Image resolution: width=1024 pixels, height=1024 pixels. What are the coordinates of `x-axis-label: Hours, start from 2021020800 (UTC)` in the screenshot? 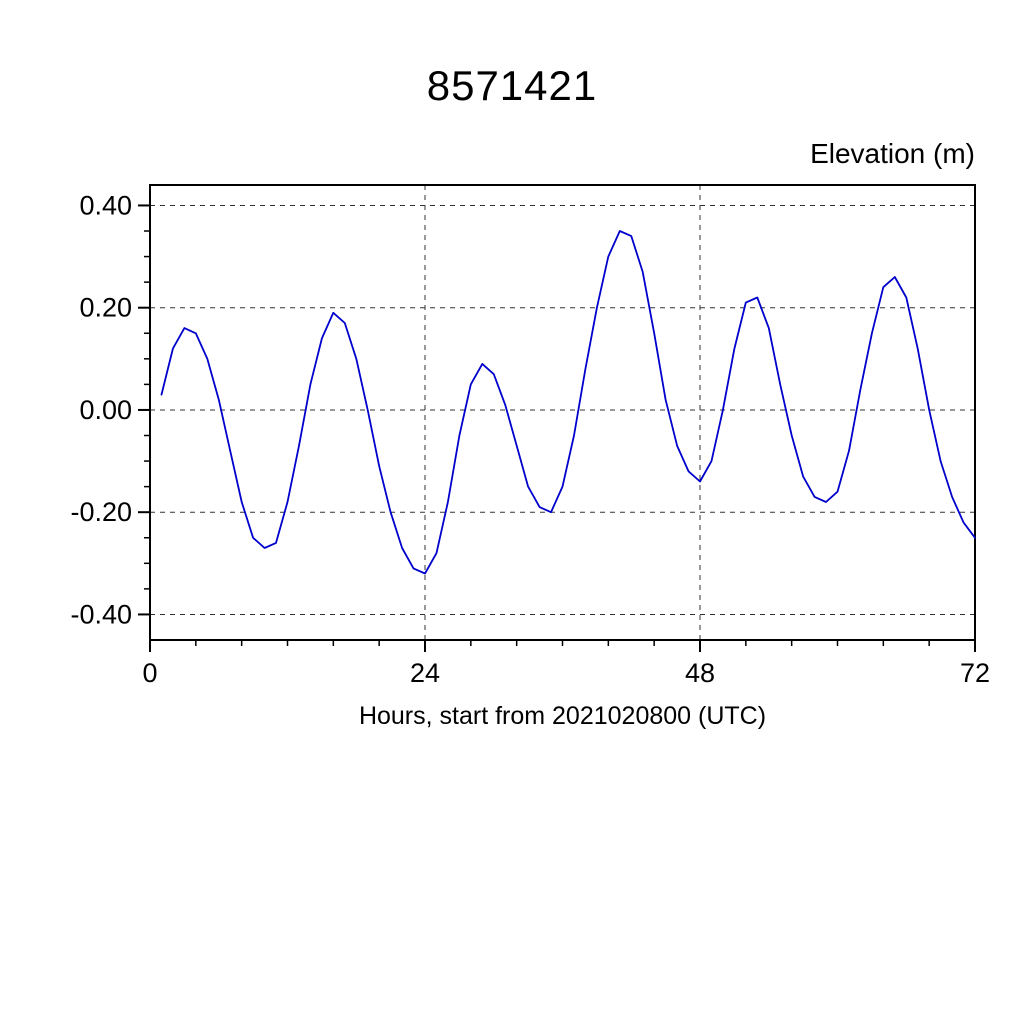 It's located at (562, 716).